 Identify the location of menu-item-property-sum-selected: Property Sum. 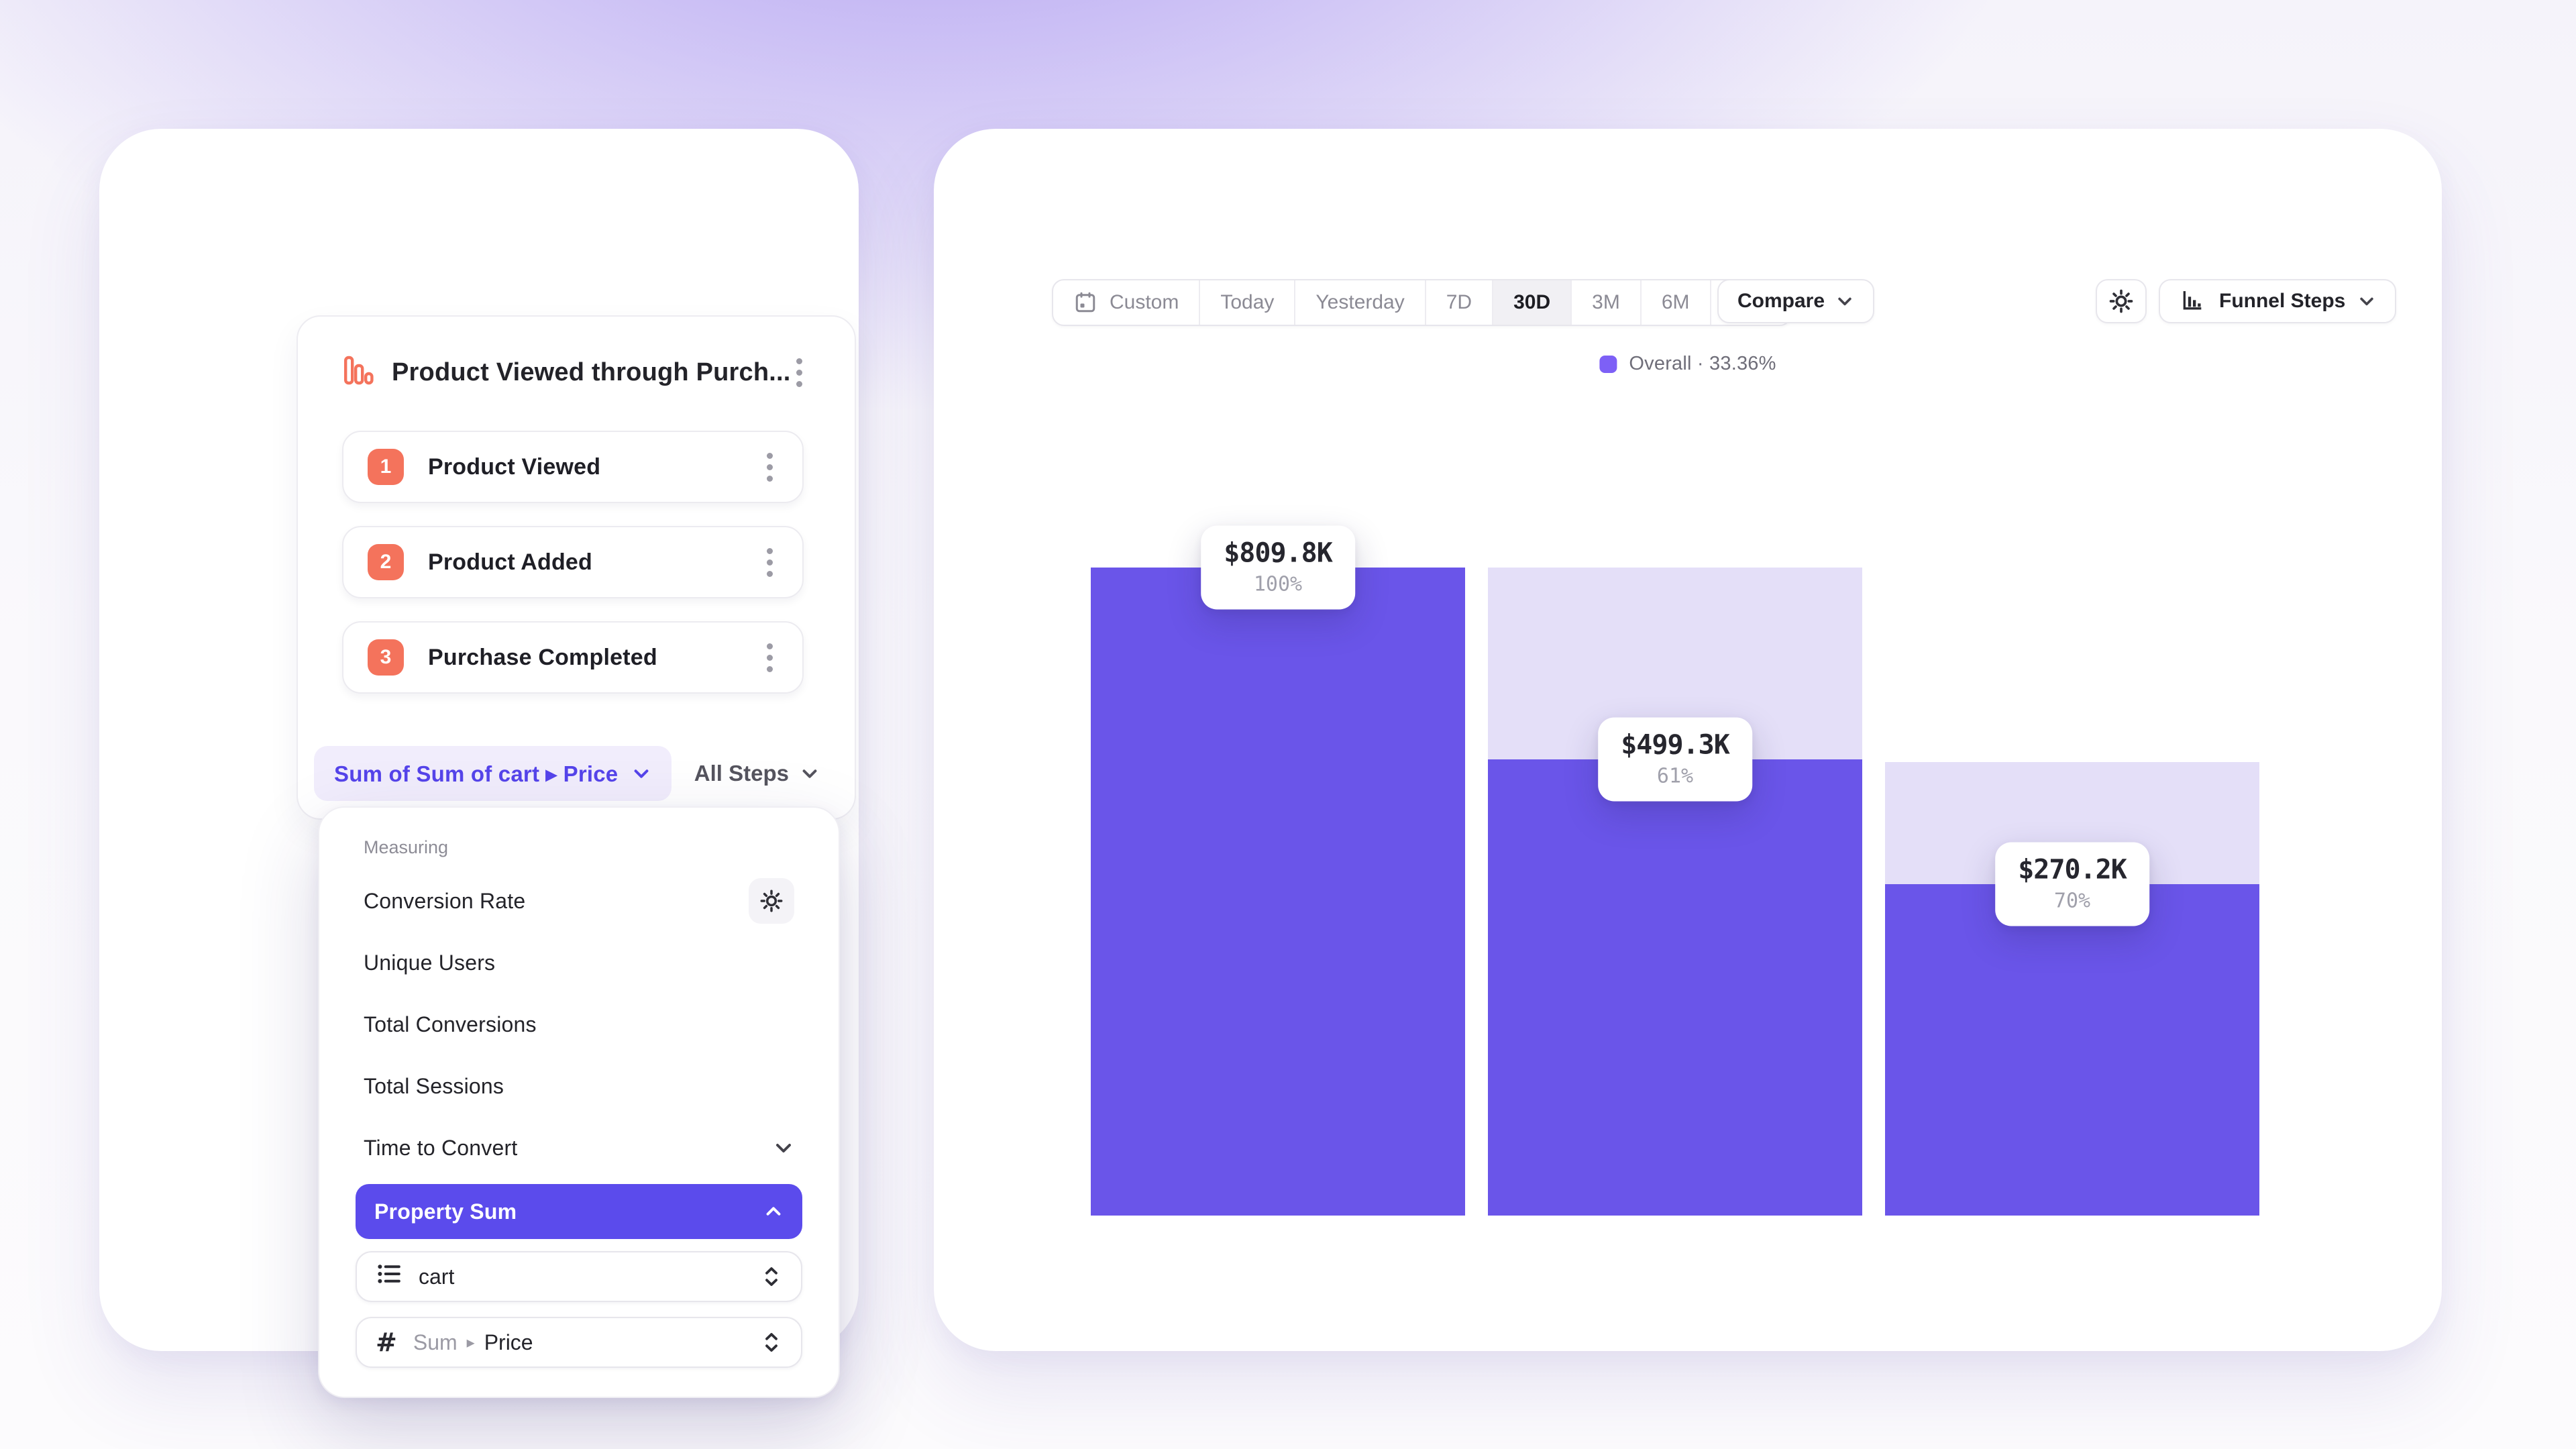
(579, 1211).